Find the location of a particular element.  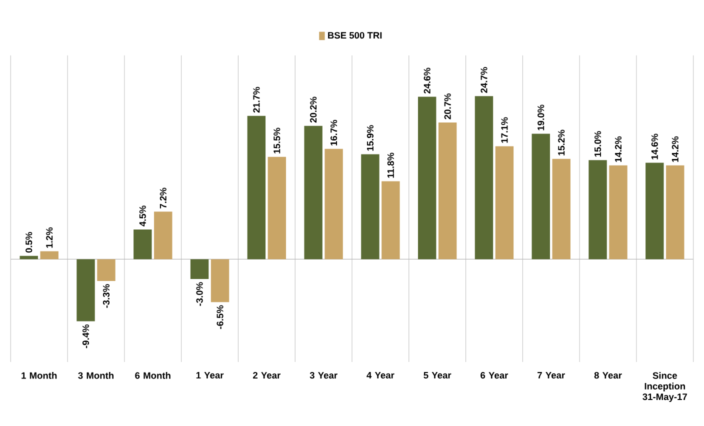

x-tick-label: 4 Year is located at coordinates (380, 375).